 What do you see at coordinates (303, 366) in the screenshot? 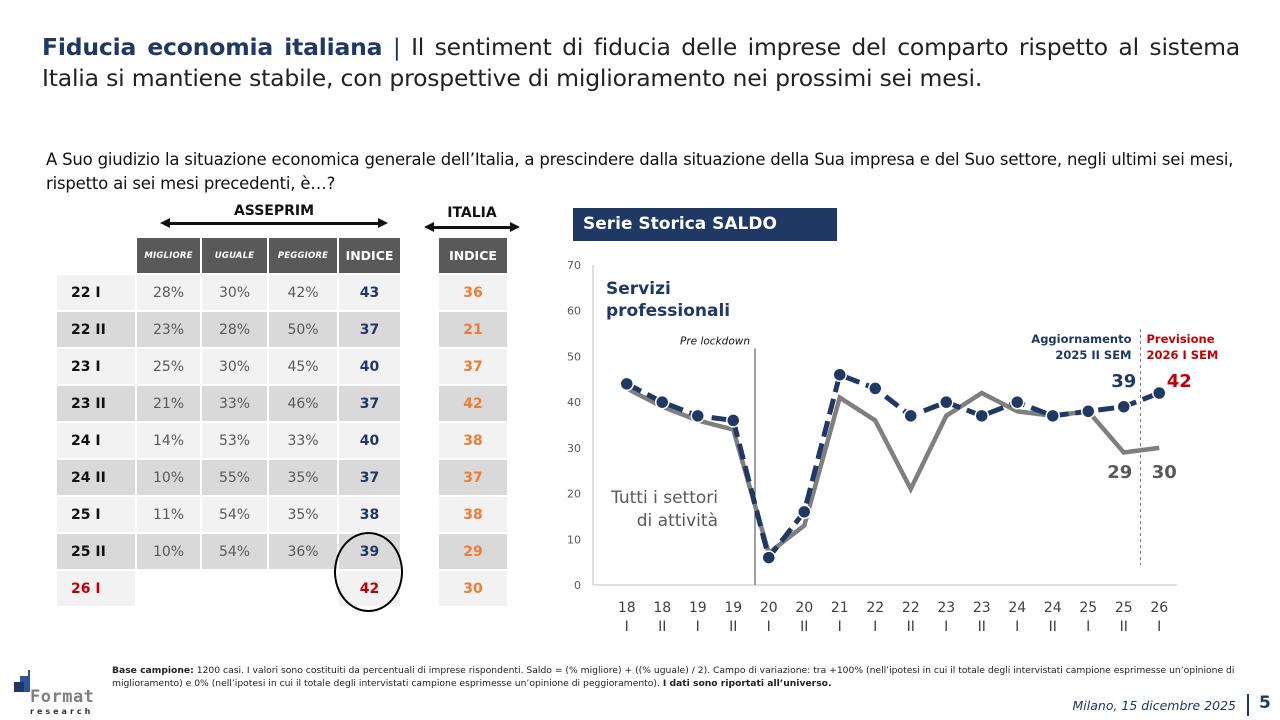
I see `peggiore-cell: 45%` at bounding box center [303, 366].